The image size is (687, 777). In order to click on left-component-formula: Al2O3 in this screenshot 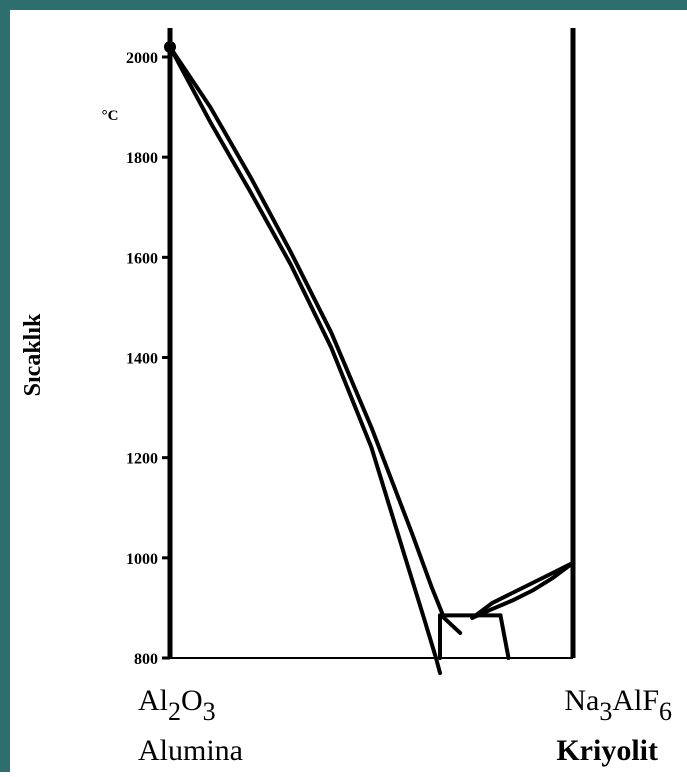, I will do `click(177, 705)`.